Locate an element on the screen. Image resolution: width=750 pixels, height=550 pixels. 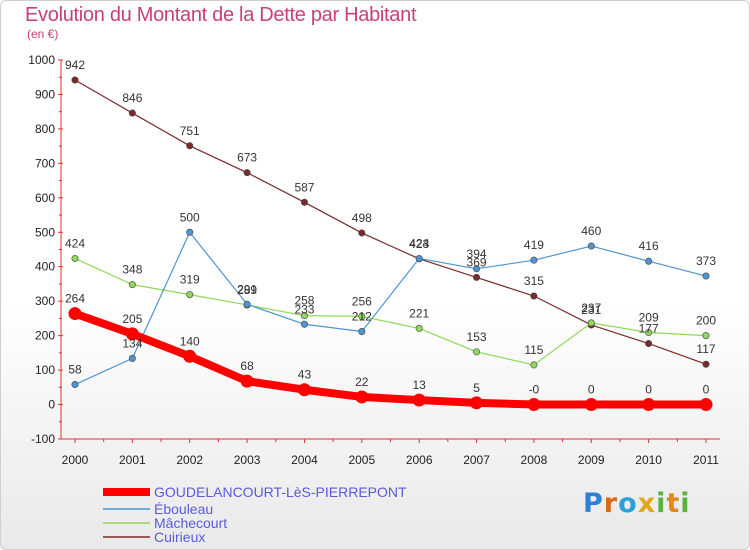
y-tick-label: 900 is located at coordinates (45, 94).